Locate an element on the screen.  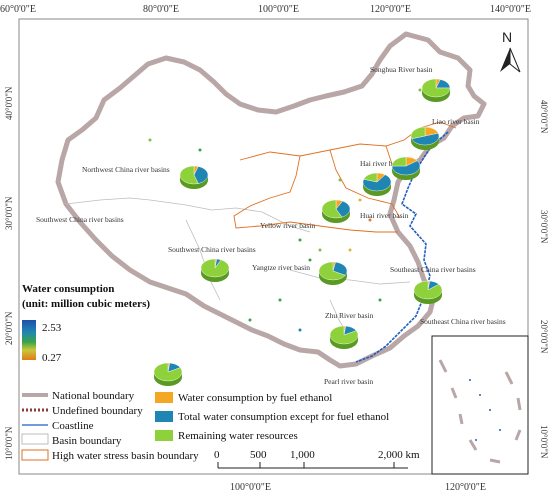
basin-label-zhu: Zhu River basin is located at coordinates (349, 315).